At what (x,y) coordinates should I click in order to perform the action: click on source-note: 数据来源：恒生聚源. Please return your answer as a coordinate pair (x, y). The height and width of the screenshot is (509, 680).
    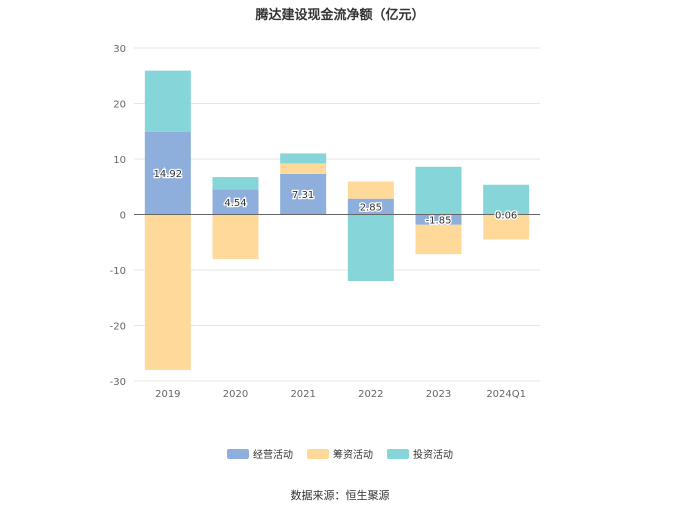
    Looking at the image, I should click on (340, 495).